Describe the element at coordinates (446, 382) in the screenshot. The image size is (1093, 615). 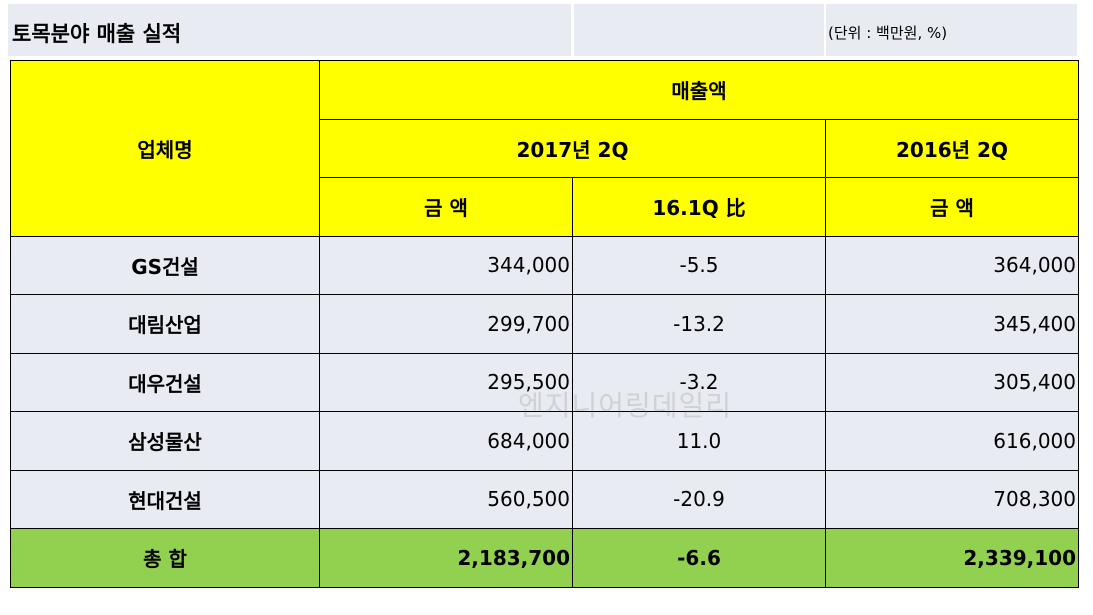
I see `amount-2017: 295,500` at that location.